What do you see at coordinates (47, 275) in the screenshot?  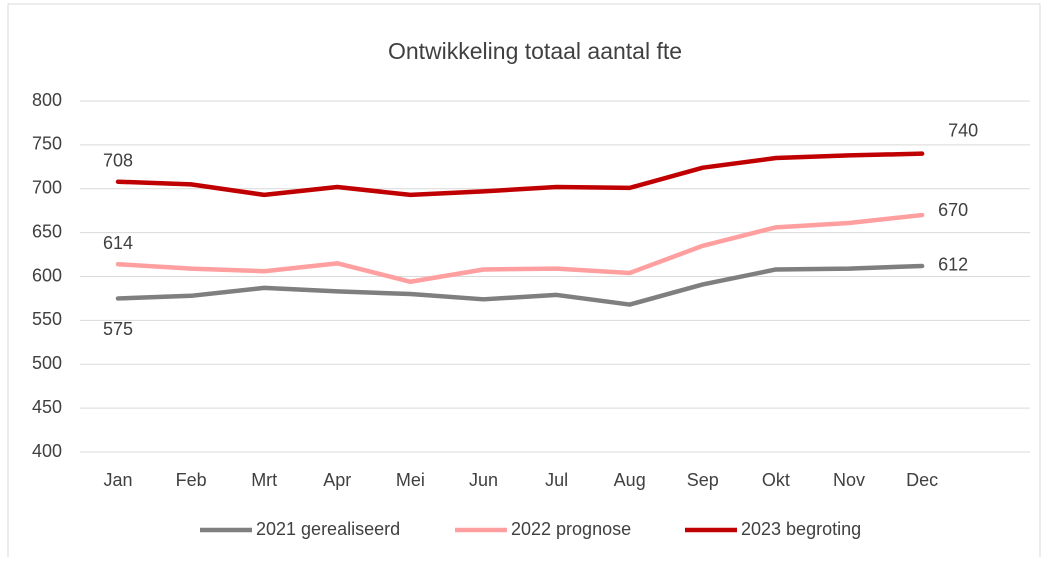 I see `y-tick-label: 600` at bounding box center [47, 275].